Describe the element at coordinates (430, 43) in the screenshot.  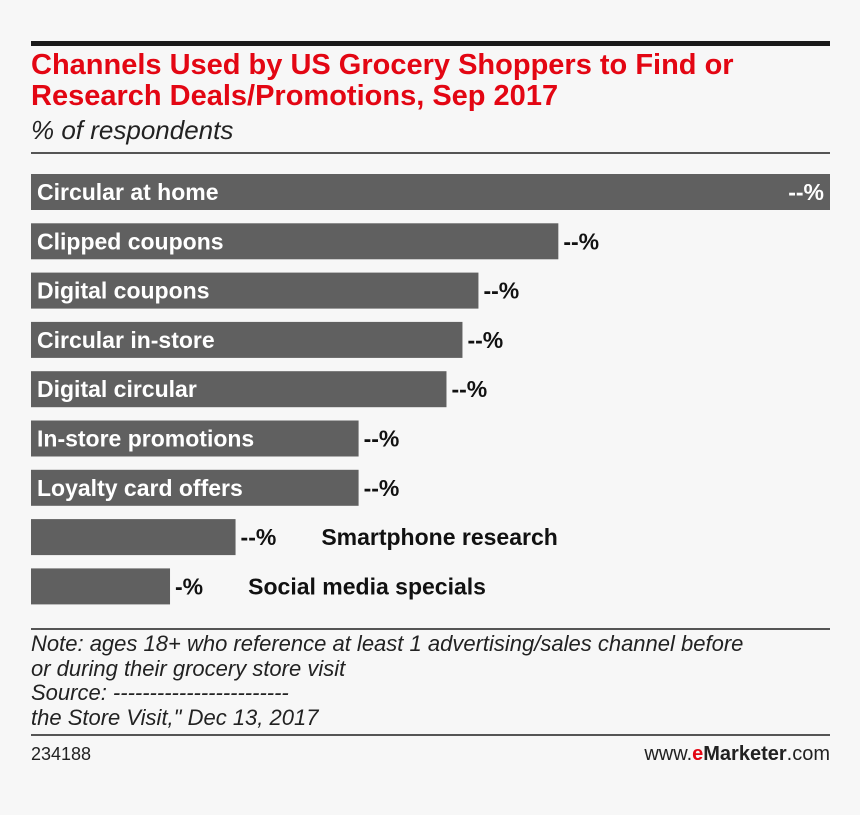
I see `top-rule` at that location.